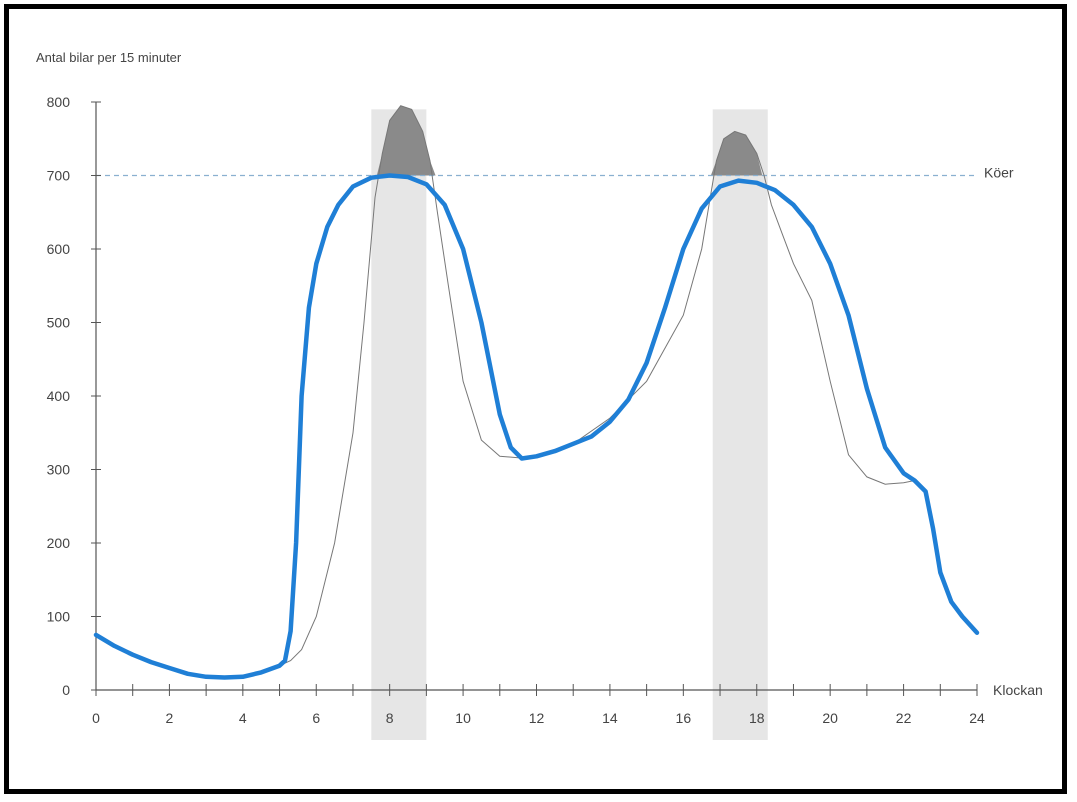  Describe the element at coordinates (59, 617) in the screenshot. I see `y-tick-label-100: 100` at that location.